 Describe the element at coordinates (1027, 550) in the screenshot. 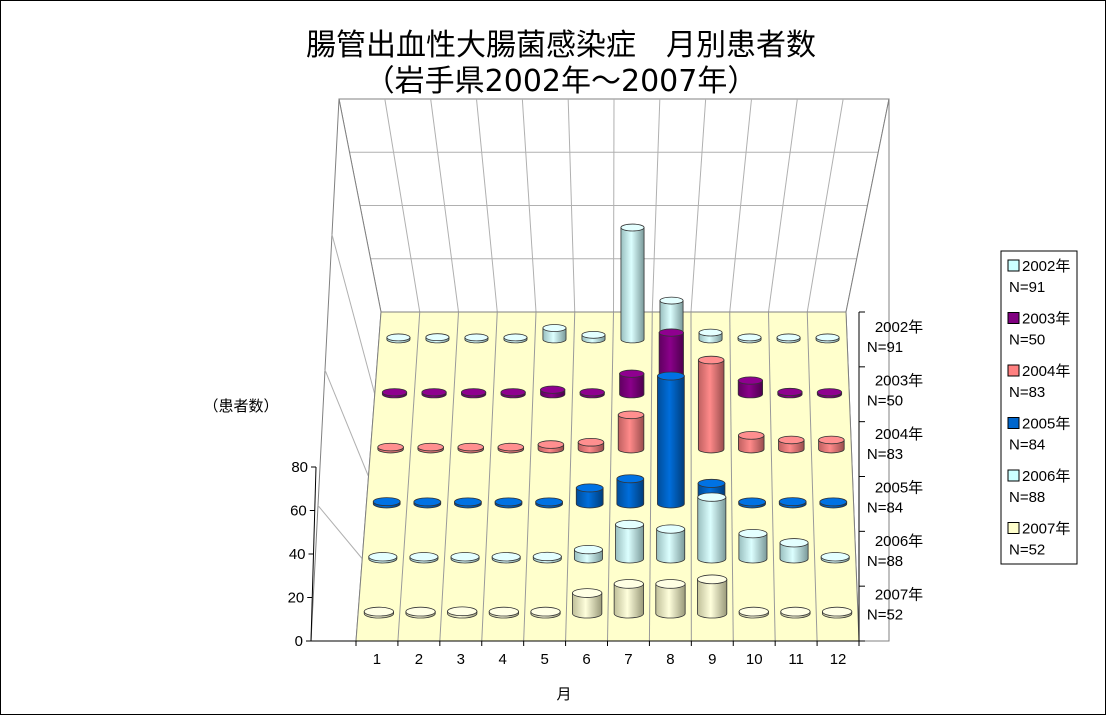

I see `legend-n: N=52` at that location.